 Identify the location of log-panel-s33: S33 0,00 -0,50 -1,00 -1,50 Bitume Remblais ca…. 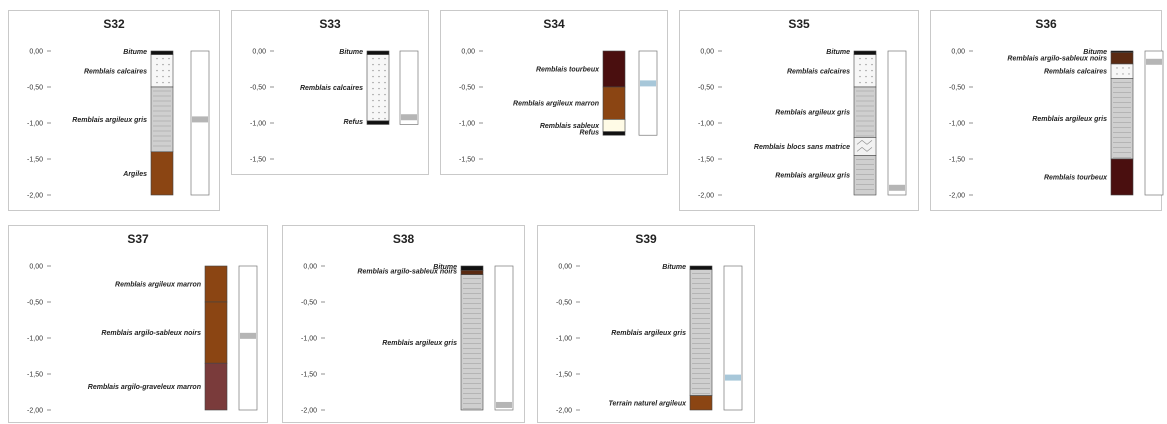
(330, 92).